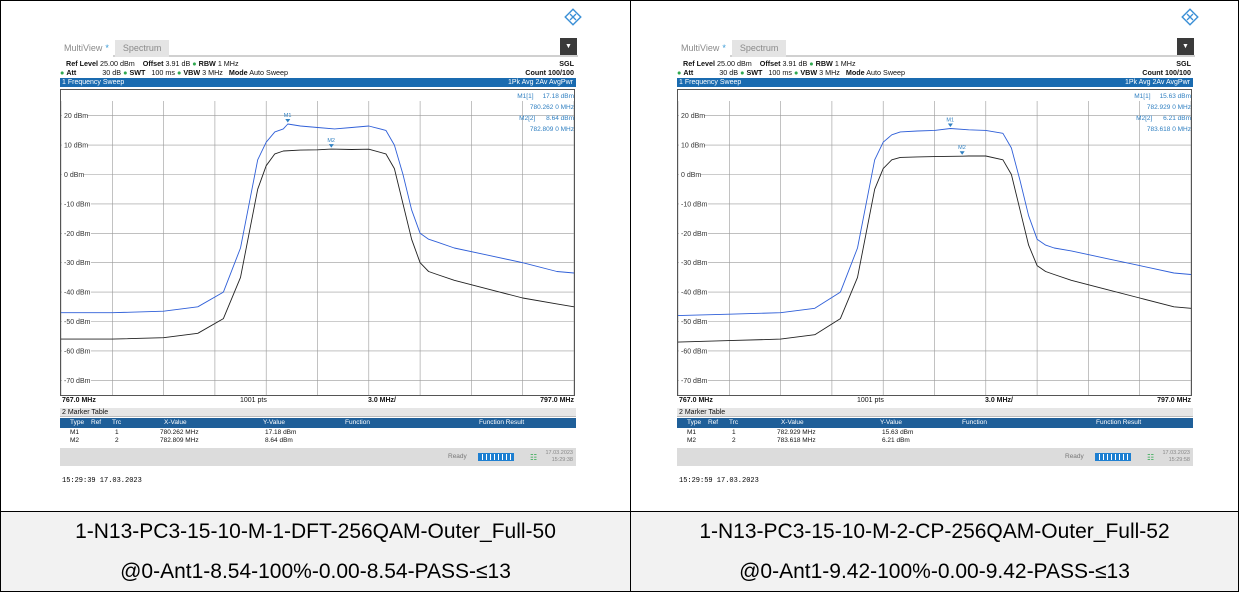 The image size is (1239, 592). Describe the element at coordinates (573, 17) in the screenshot. I see `rohde-schwarz-logo-icon` at that location.